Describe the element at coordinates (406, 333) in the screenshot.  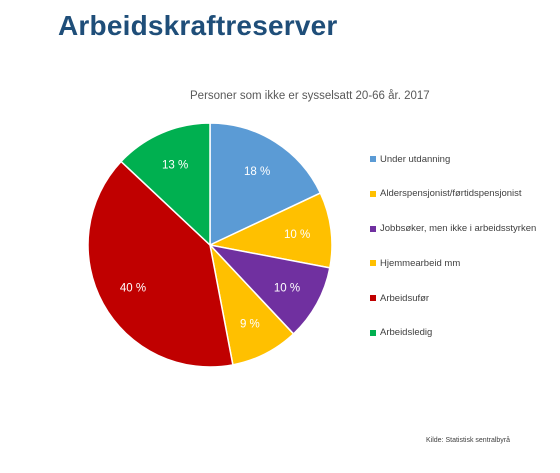
I see `legend-label: Arbeidsledig` at that location.